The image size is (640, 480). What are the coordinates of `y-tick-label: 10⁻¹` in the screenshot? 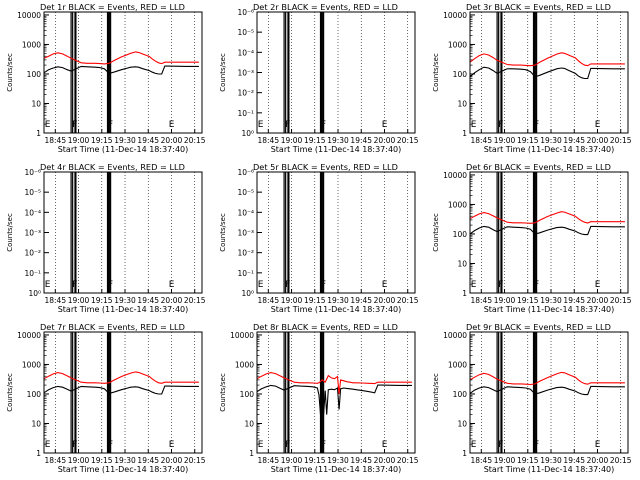 It's located at (32, 273).